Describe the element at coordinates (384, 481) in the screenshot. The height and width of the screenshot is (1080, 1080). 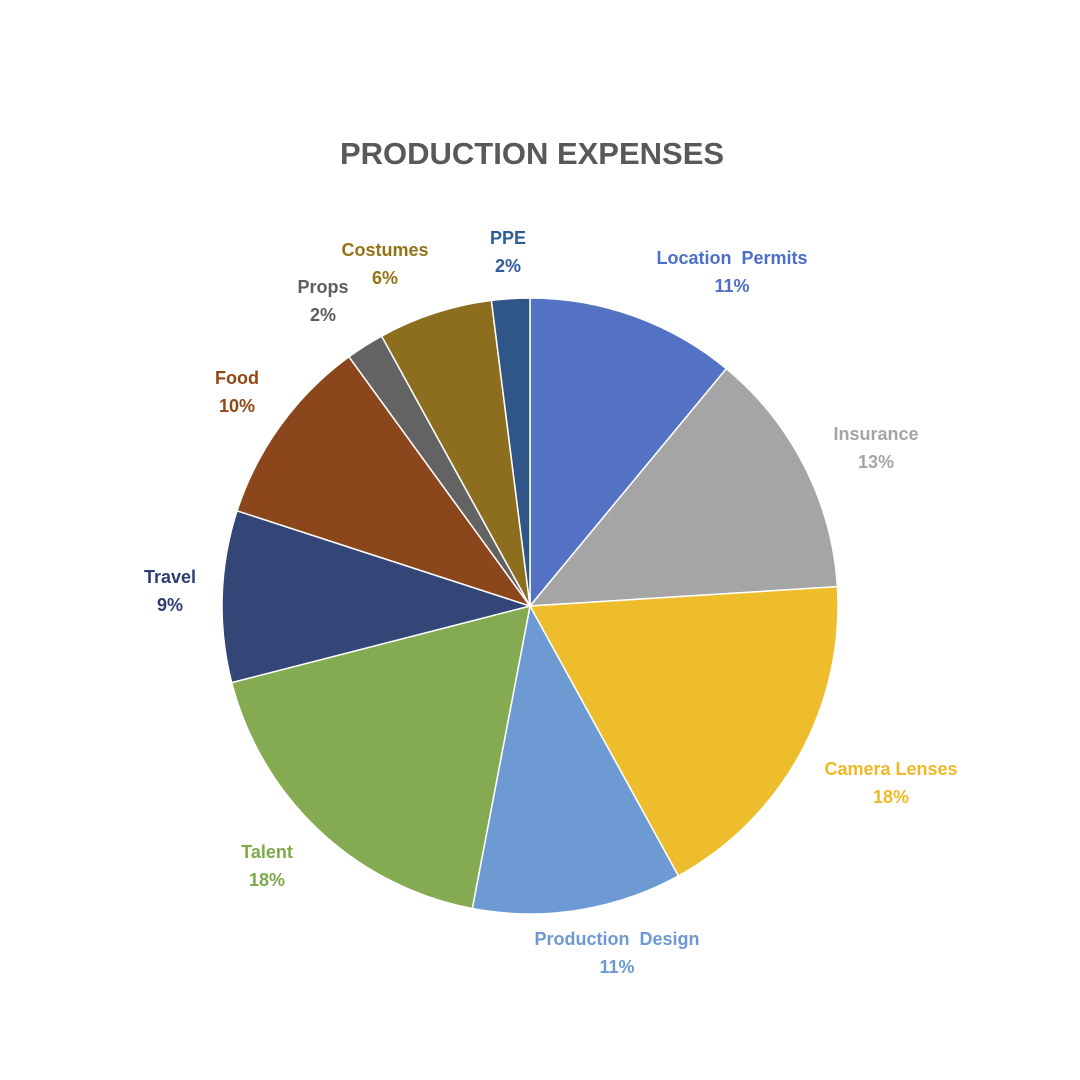
I see `pie-slice-food` at that location.